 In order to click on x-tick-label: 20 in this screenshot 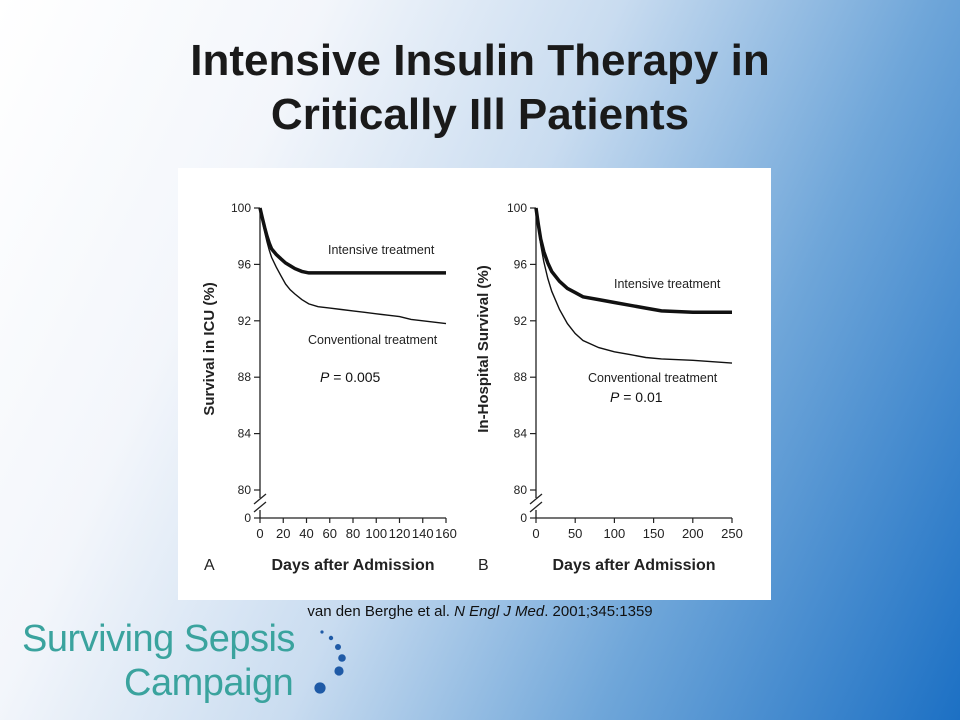, I will do `click(283, 533)`.